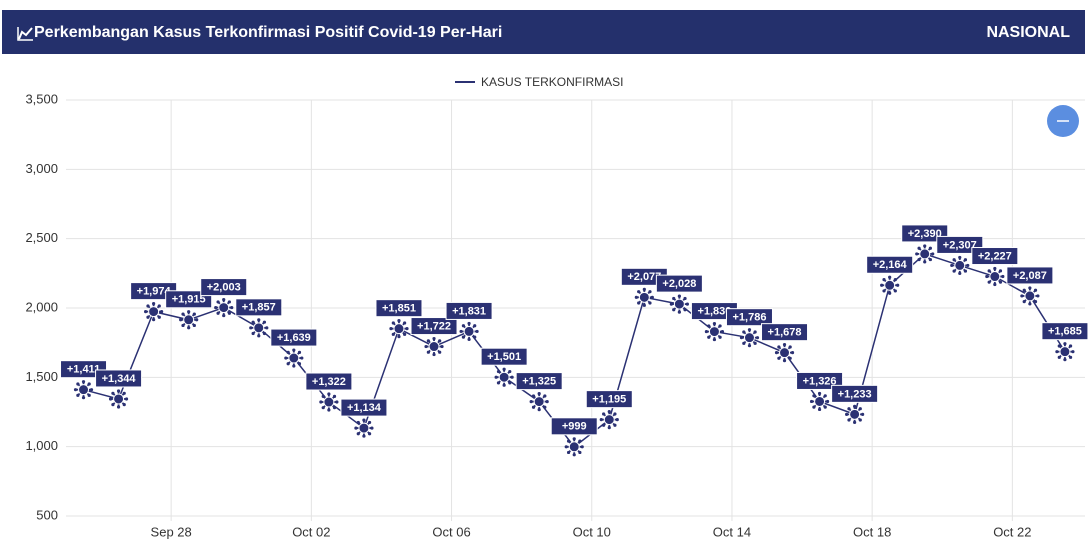  Describe the element at coordinates (592, 531) in the screenshot. I see `x-tick-label: Oct 10` at that location.